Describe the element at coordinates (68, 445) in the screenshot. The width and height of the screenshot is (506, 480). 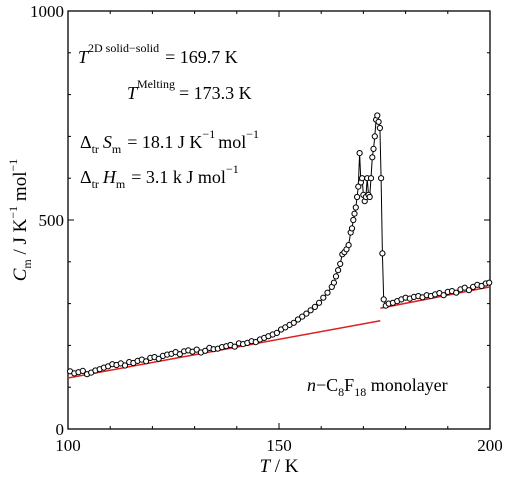
I see `x-tick-label: 100` at that location.